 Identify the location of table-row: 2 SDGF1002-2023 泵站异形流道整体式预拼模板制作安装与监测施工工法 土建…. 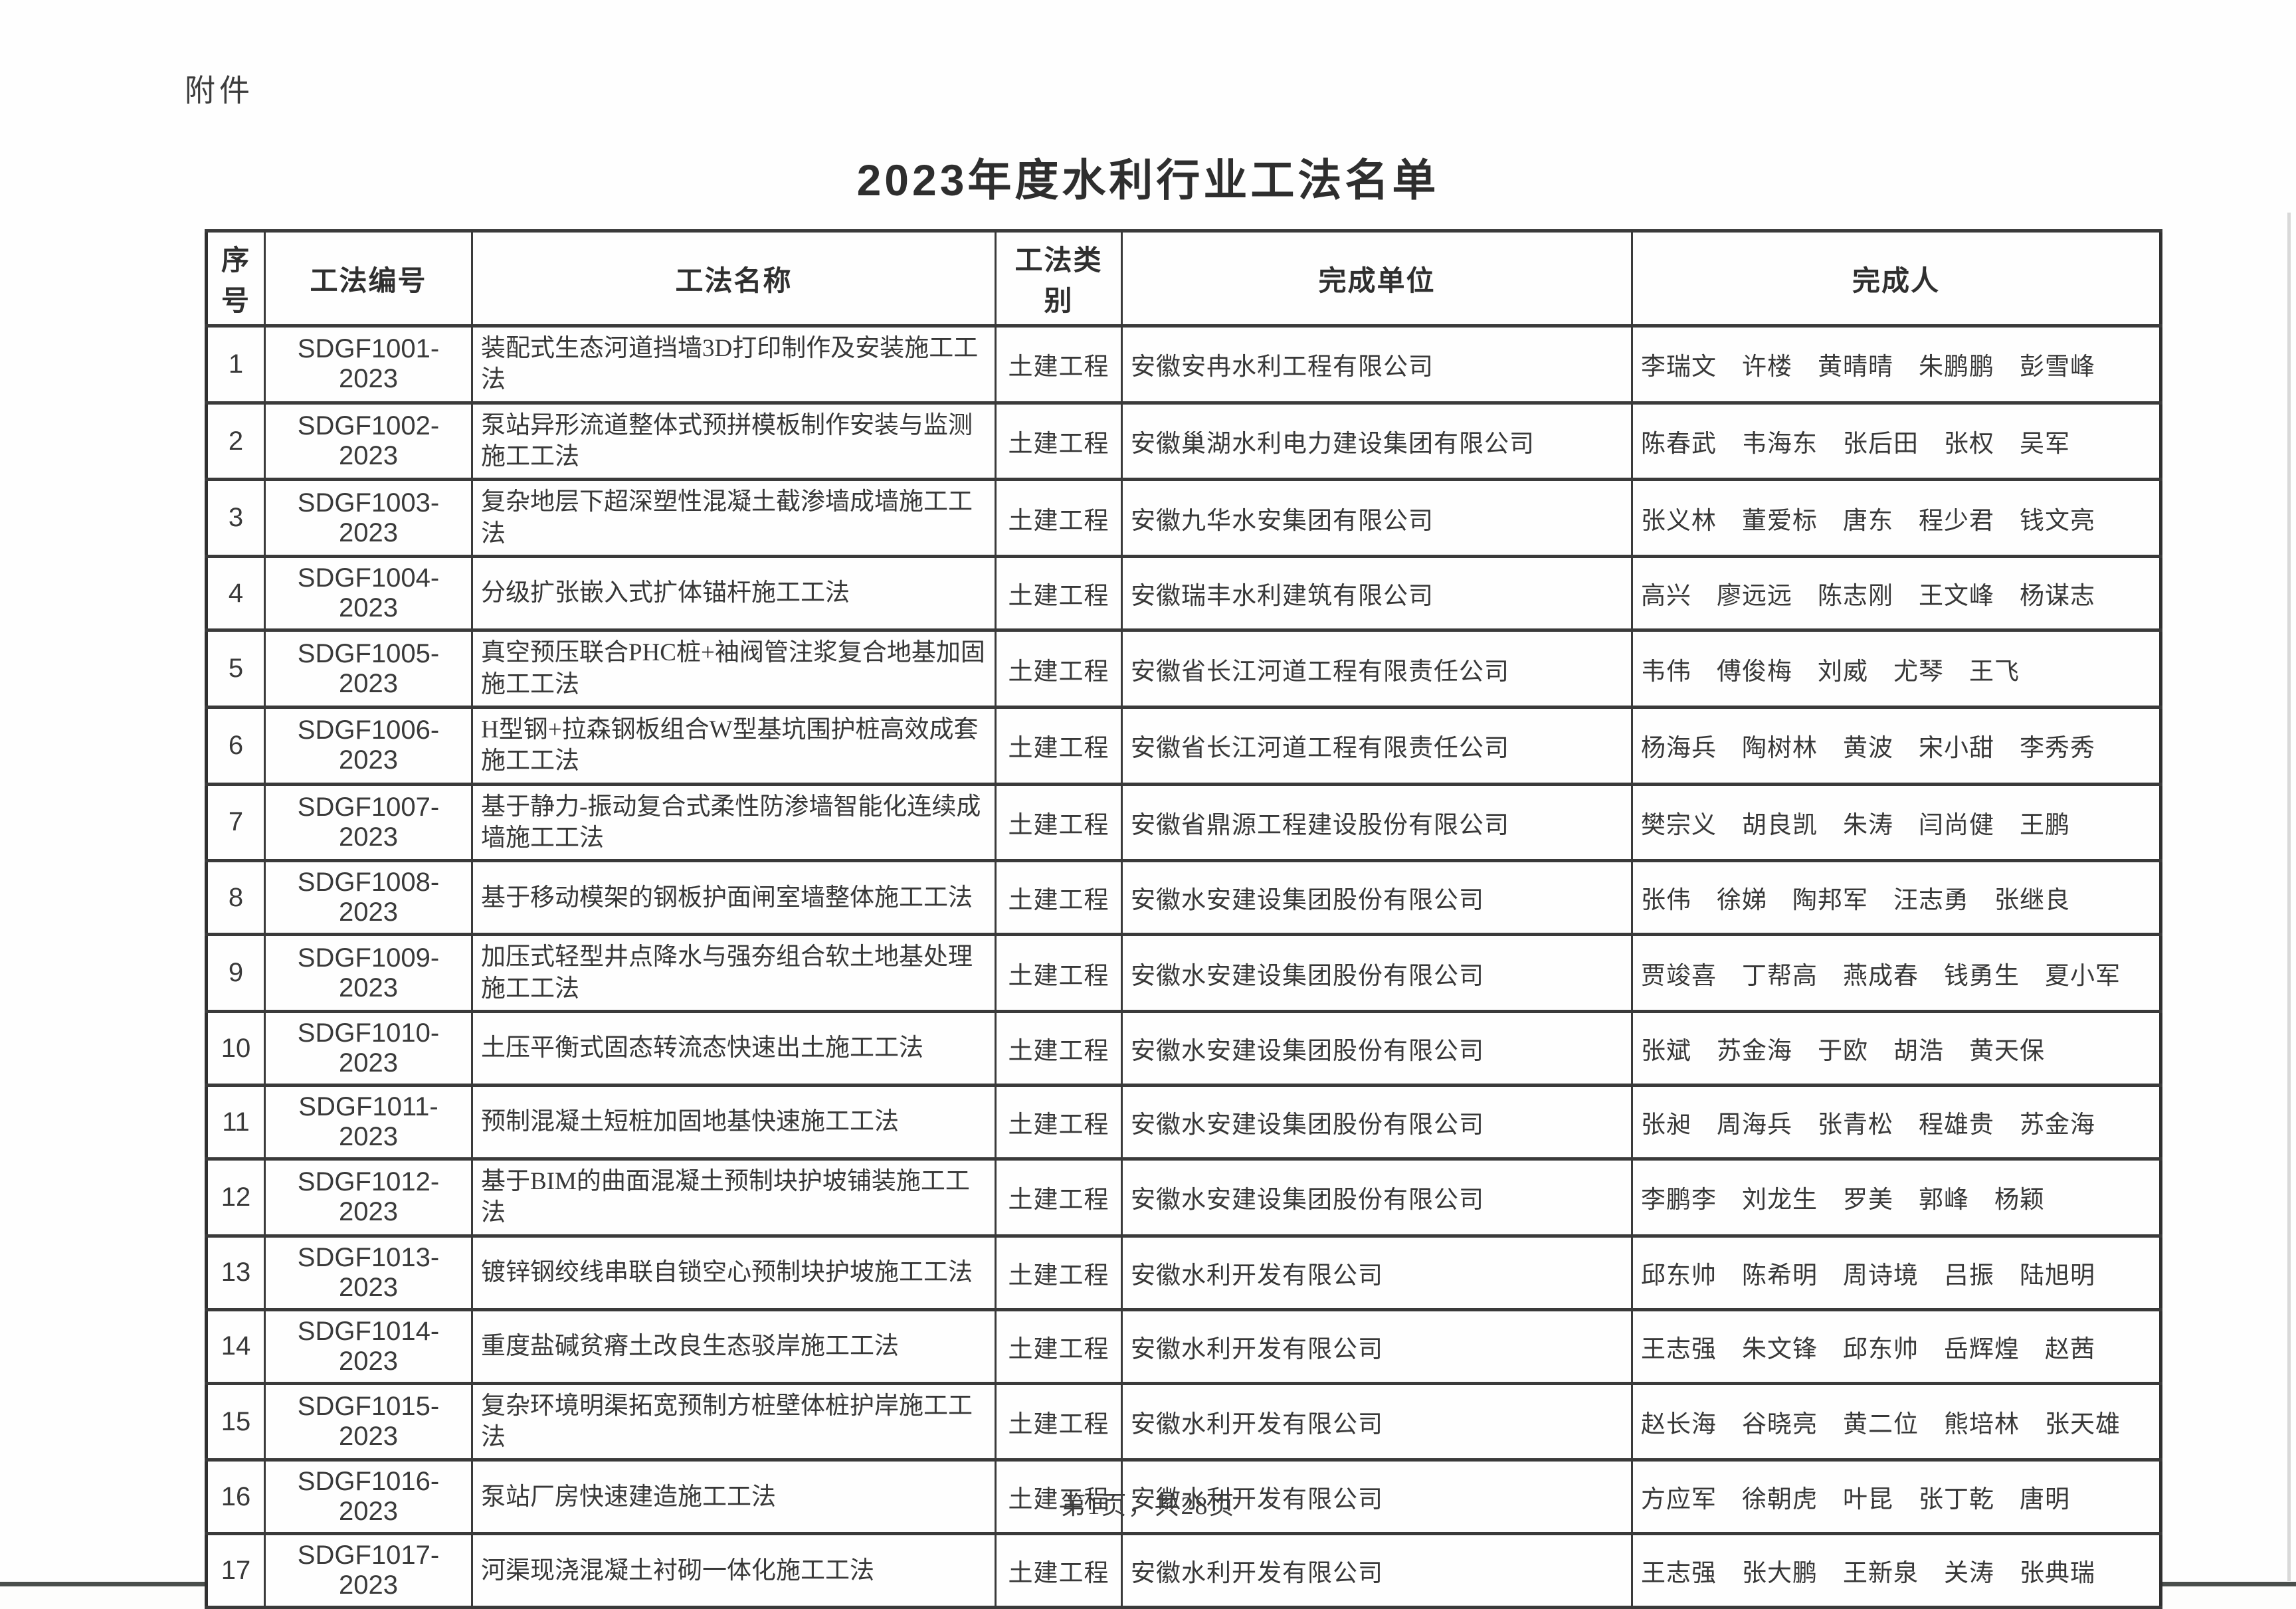
(1184, 442).